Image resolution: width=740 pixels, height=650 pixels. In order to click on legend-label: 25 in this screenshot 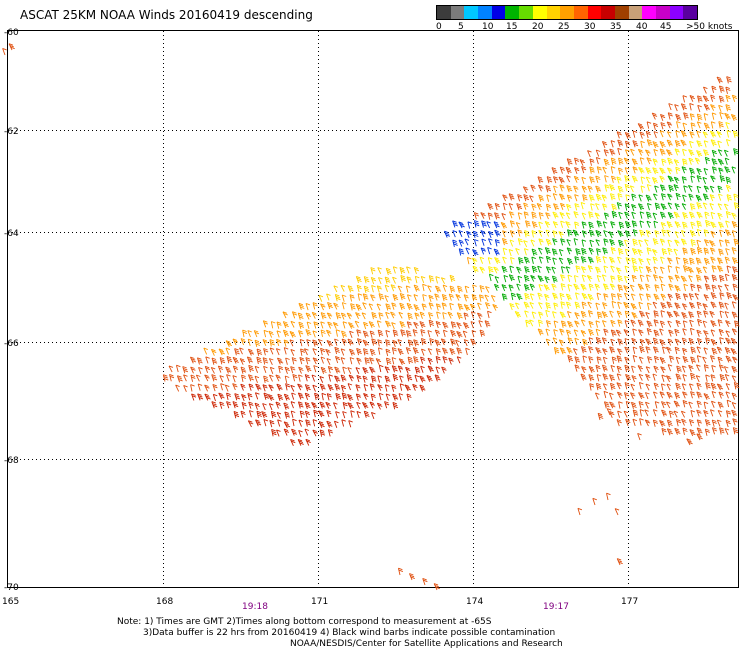, I will do `click(564, 27)`.